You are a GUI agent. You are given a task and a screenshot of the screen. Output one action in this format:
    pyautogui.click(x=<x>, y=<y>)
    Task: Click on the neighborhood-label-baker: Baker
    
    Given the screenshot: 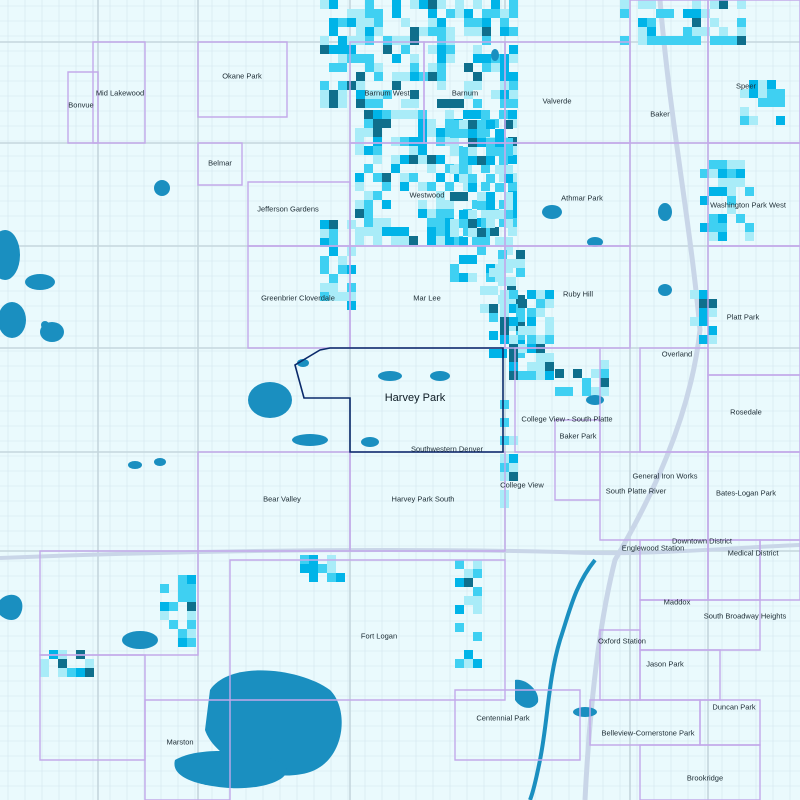 What is the action you would take?
    pyautogui.click(x=660, y=114)
    